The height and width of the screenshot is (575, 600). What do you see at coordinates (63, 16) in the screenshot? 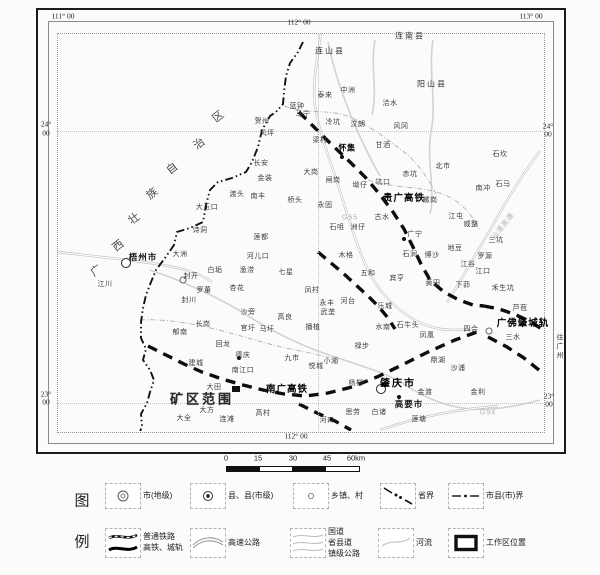
I see `coordinate-label: 111° 00` at bounding box center [63, 16].